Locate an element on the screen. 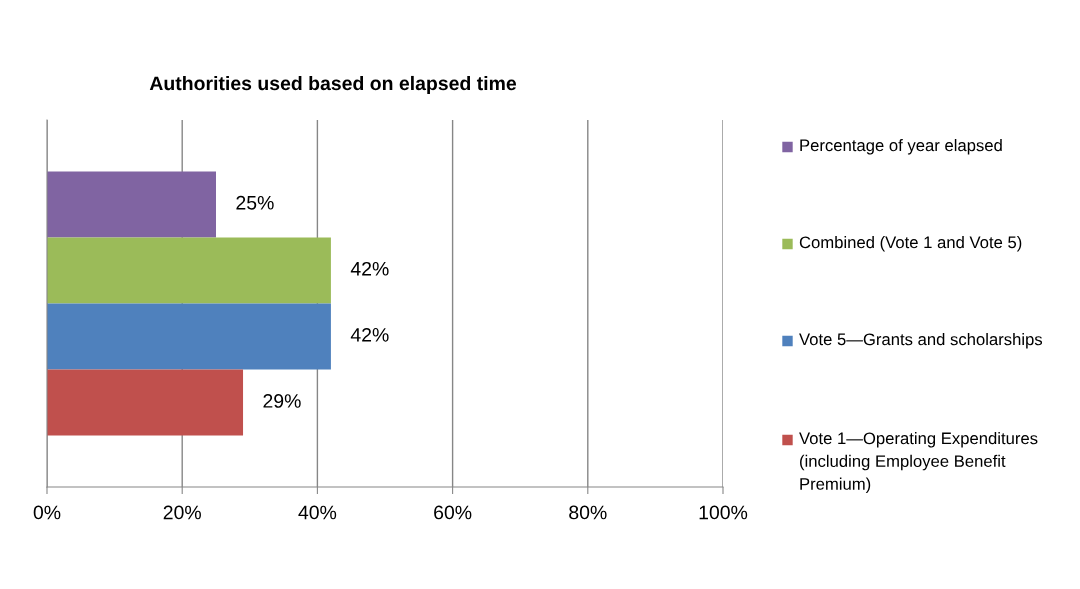 This screenshot has width=1080, height=589. legend-label: Percentage of year elapsed is located at coordinates (901, 147).